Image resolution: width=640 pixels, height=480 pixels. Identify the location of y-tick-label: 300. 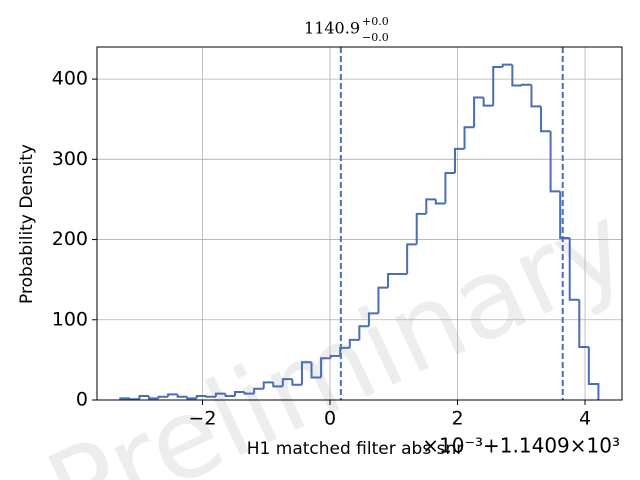
(70, 159).